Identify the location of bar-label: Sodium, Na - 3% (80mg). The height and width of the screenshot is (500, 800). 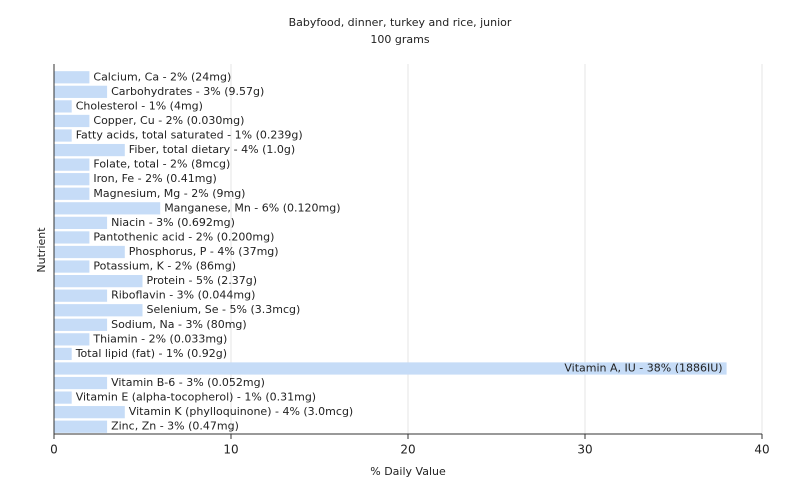
(179, 324).